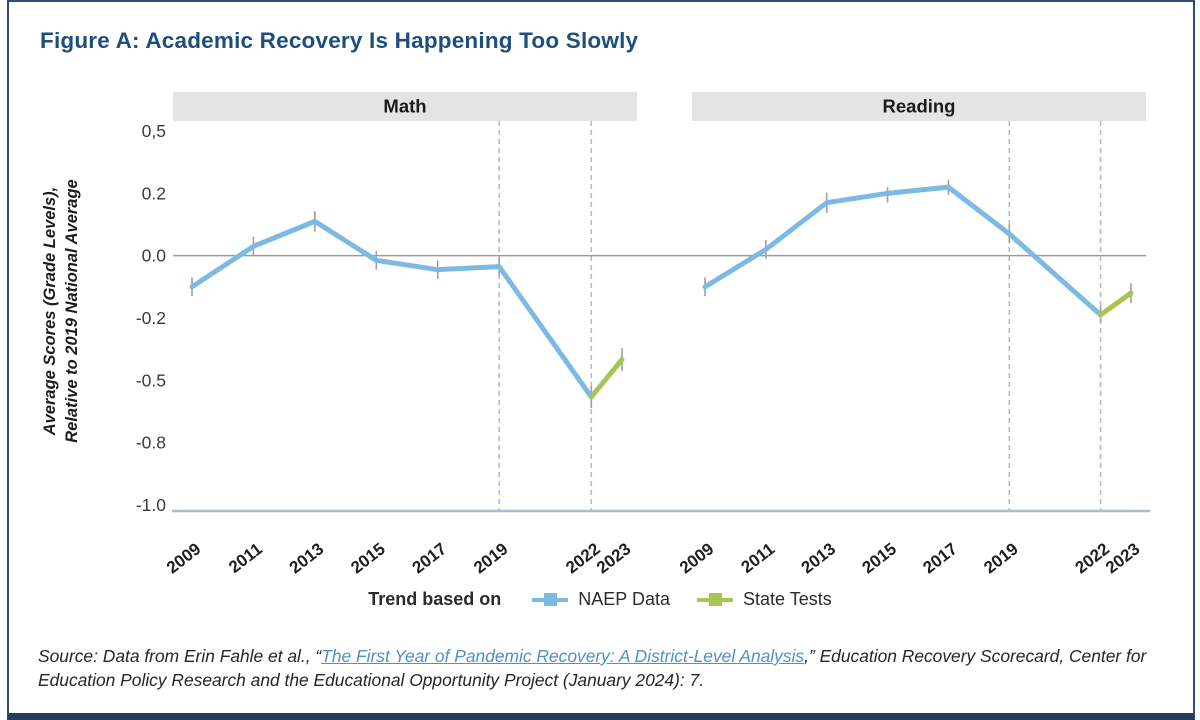 This screenshot has height=720, width=1200. I want to click on state-legend-marker-icon, so click(715, 600).